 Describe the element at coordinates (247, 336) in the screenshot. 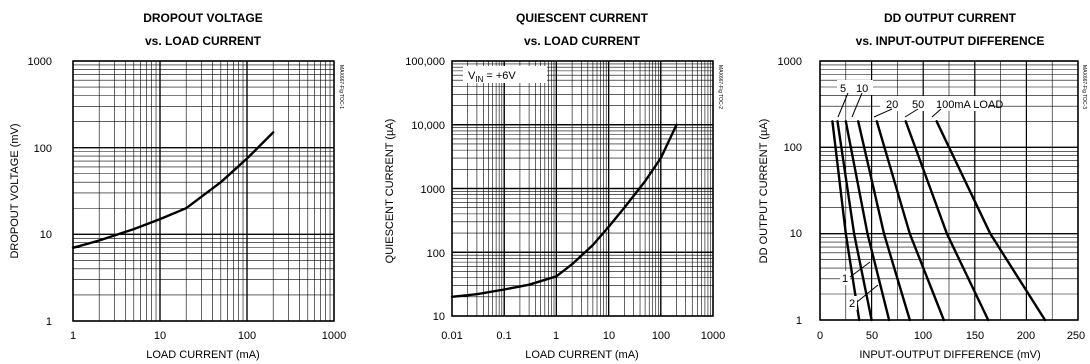

I see `chart1-xtick-100: 100` at that location.